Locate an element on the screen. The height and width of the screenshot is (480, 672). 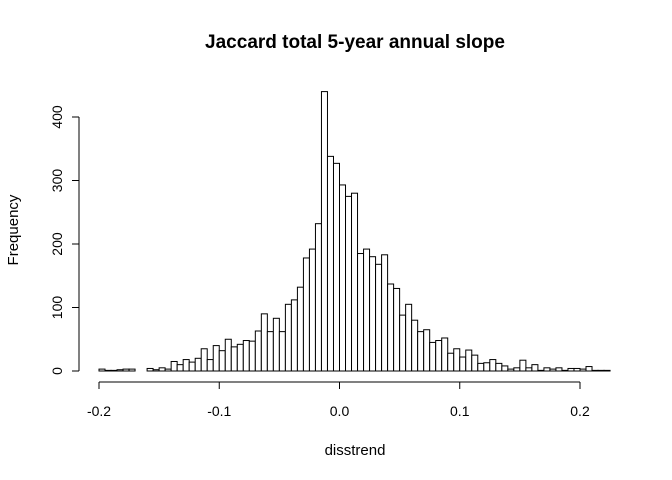
x-axis: -0.2 -0.1 0.0 0.1 0.2 is located at coordinates (338, 400).